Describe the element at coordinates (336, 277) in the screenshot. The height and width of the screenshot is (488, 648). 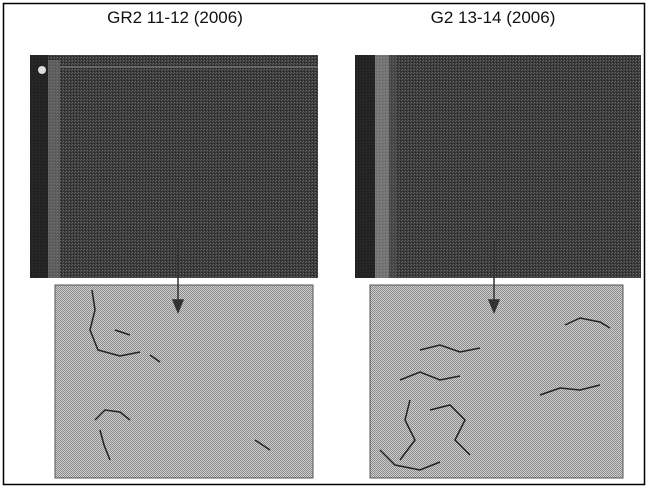
I see `arrow` at that location.